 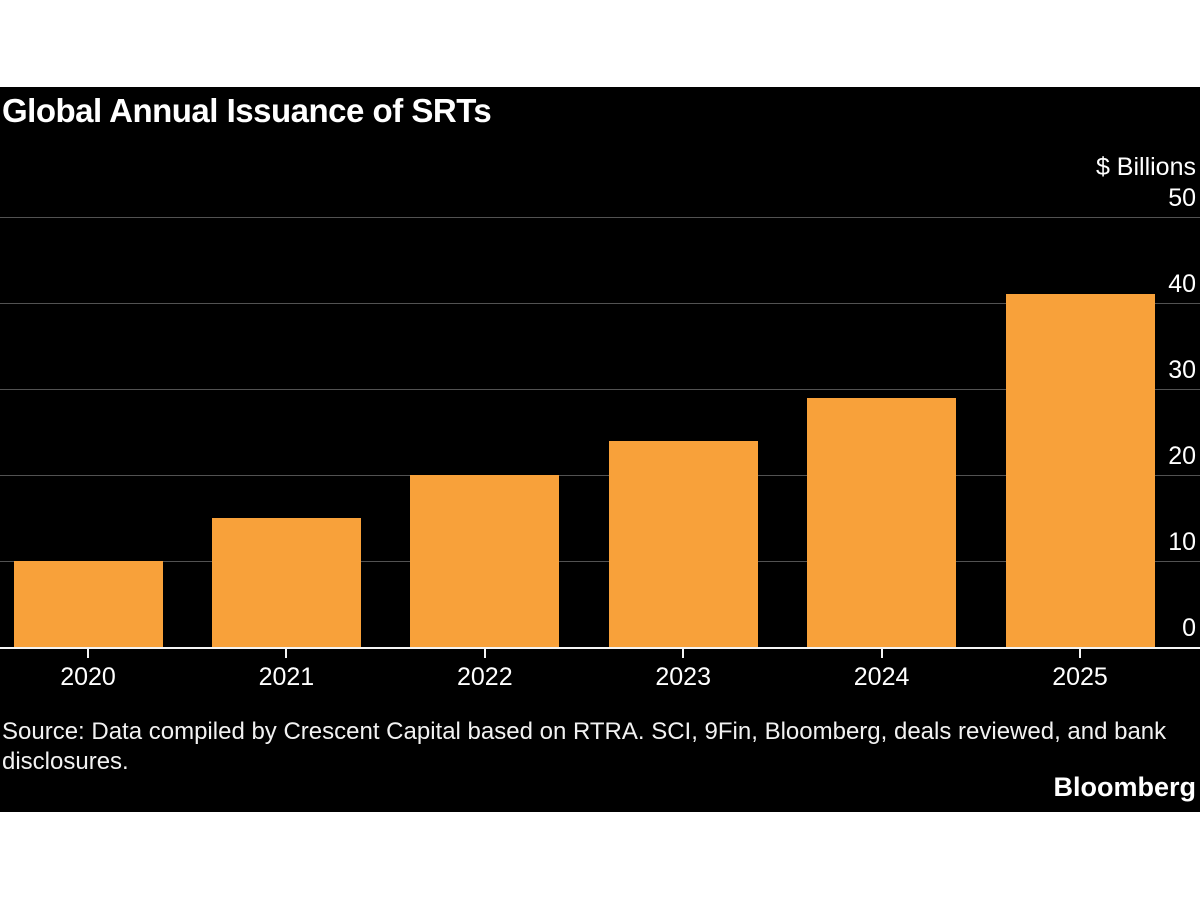 What do you see at coordinates (683, 543) in the screenshot?
I see `bar-2023` at bounding box center [683, 543].